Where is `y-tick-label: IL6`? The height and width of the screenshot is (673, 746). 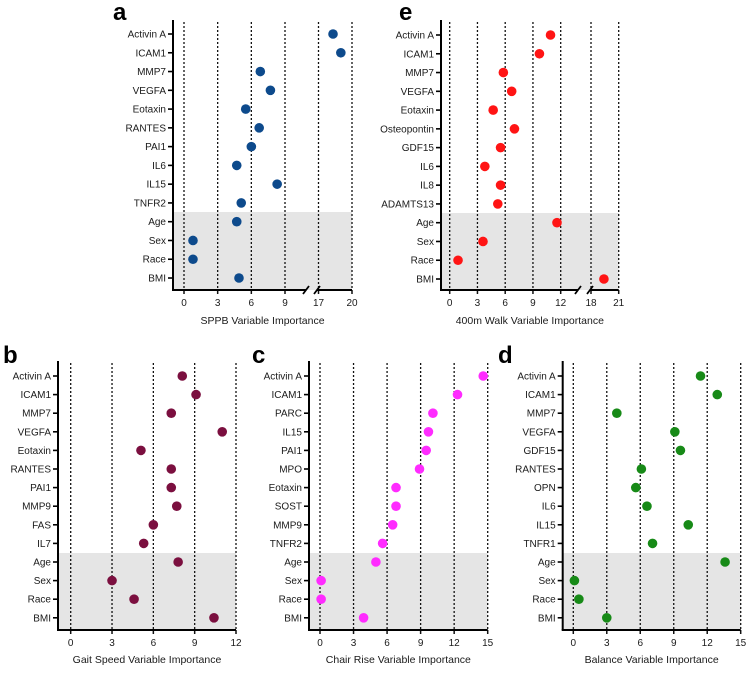 y-tick-label: IL6 is located at coordinates (427, 167).